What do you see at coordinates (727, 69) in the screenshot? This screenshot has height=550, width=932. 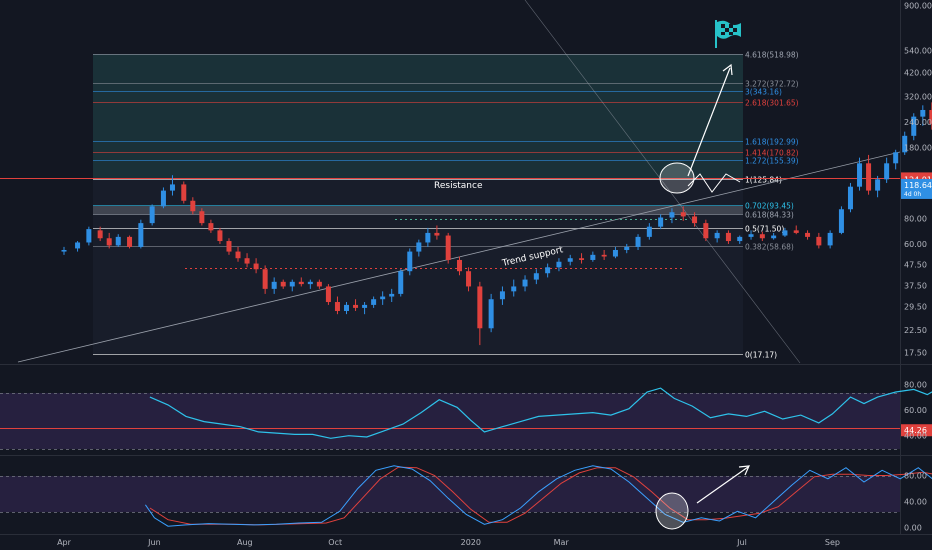 I see `projection-arrow-price-head` at bounding box center [727, 69].